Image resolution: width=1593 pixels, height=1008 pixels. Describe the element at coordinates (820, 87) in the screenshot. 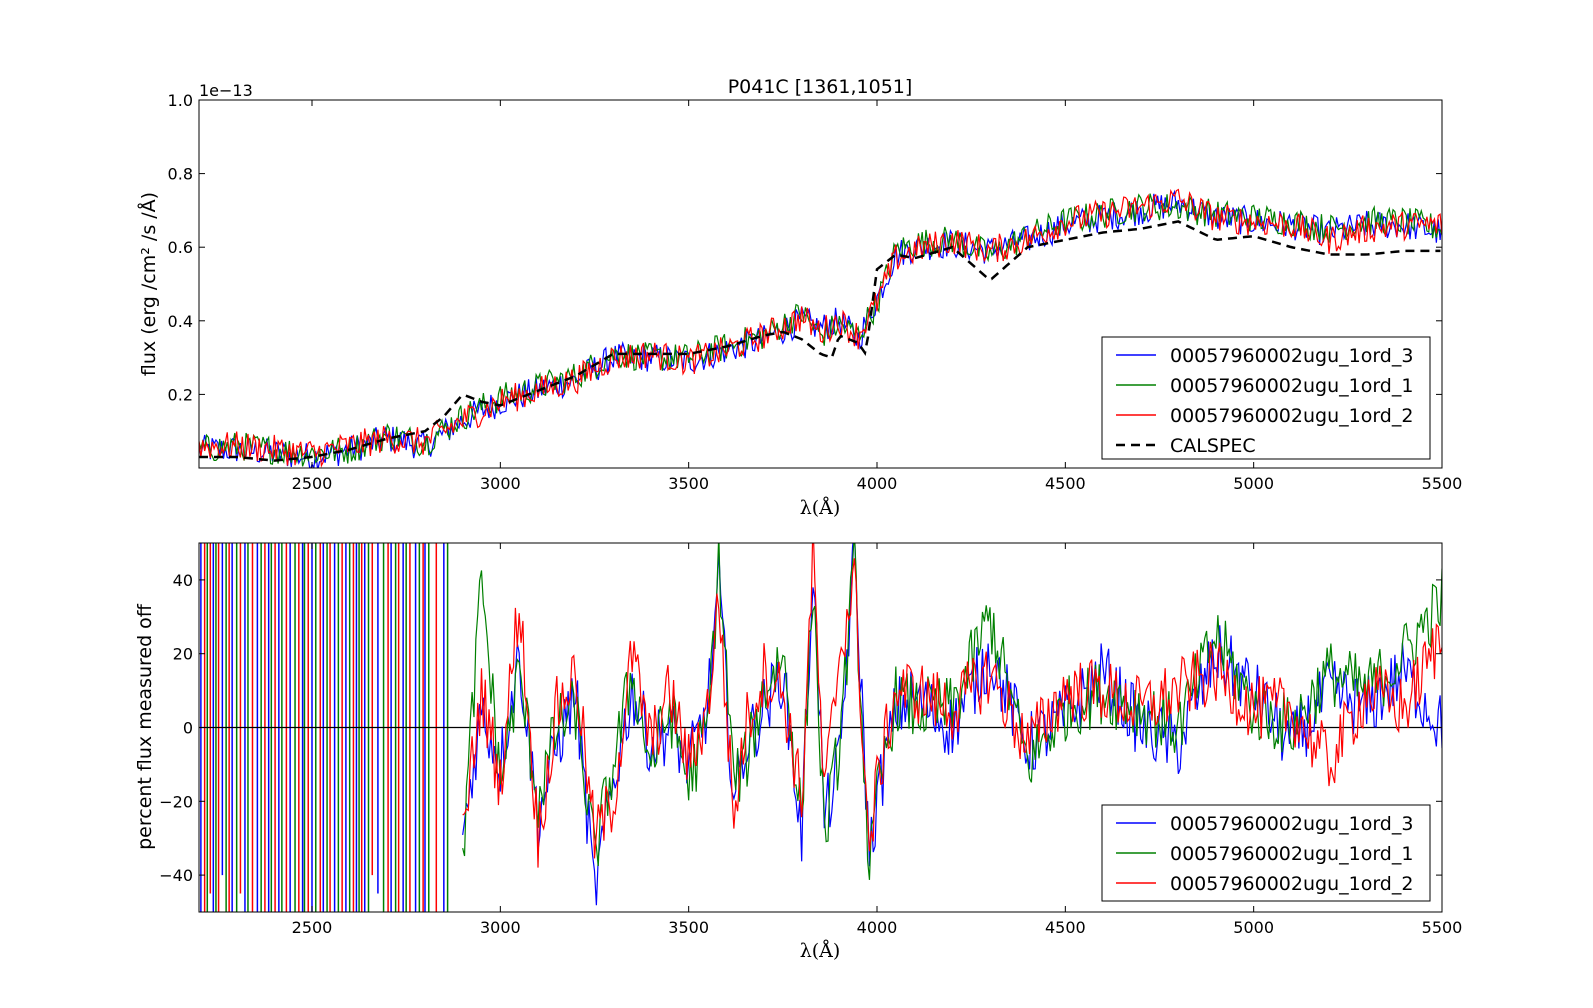

I see `flux-title: P041C [1361,1051]` at that location.